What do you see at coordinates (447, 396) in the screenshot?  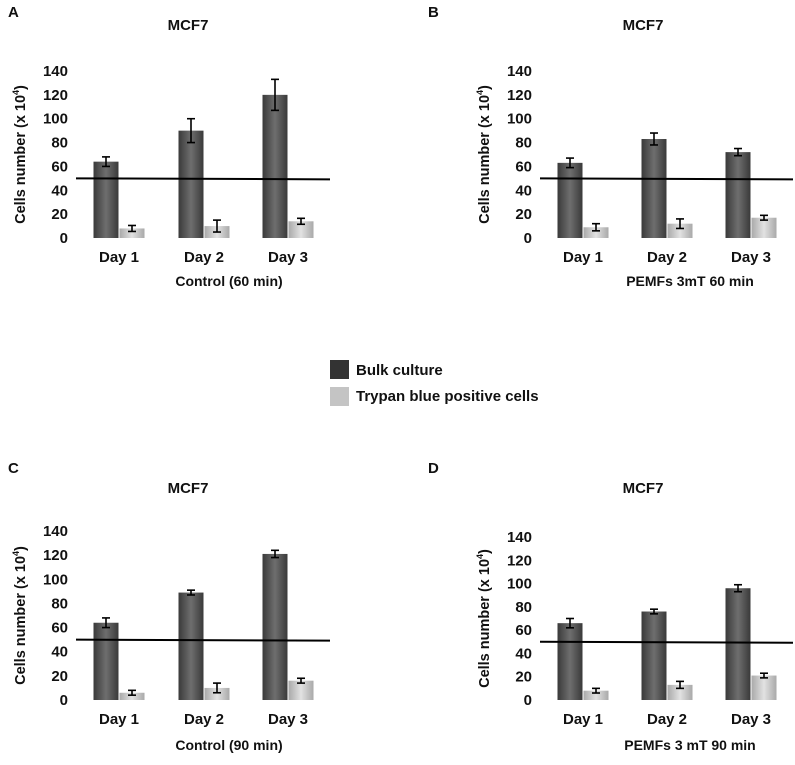 I see `legend-label-trypan: Trypan blue positive cells` at bounding box center [447, 396].